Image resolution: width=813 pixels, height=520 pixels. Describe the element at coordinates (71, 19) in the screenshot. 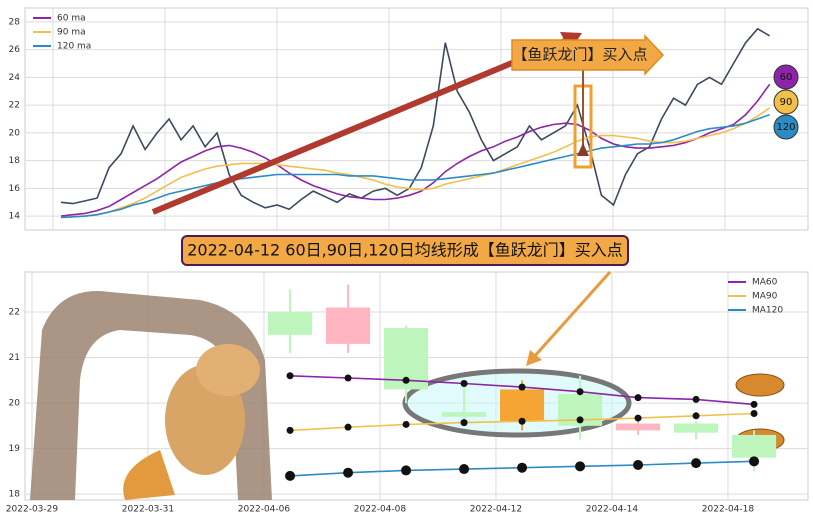

I see `legend-label: 60 ma` at that location.